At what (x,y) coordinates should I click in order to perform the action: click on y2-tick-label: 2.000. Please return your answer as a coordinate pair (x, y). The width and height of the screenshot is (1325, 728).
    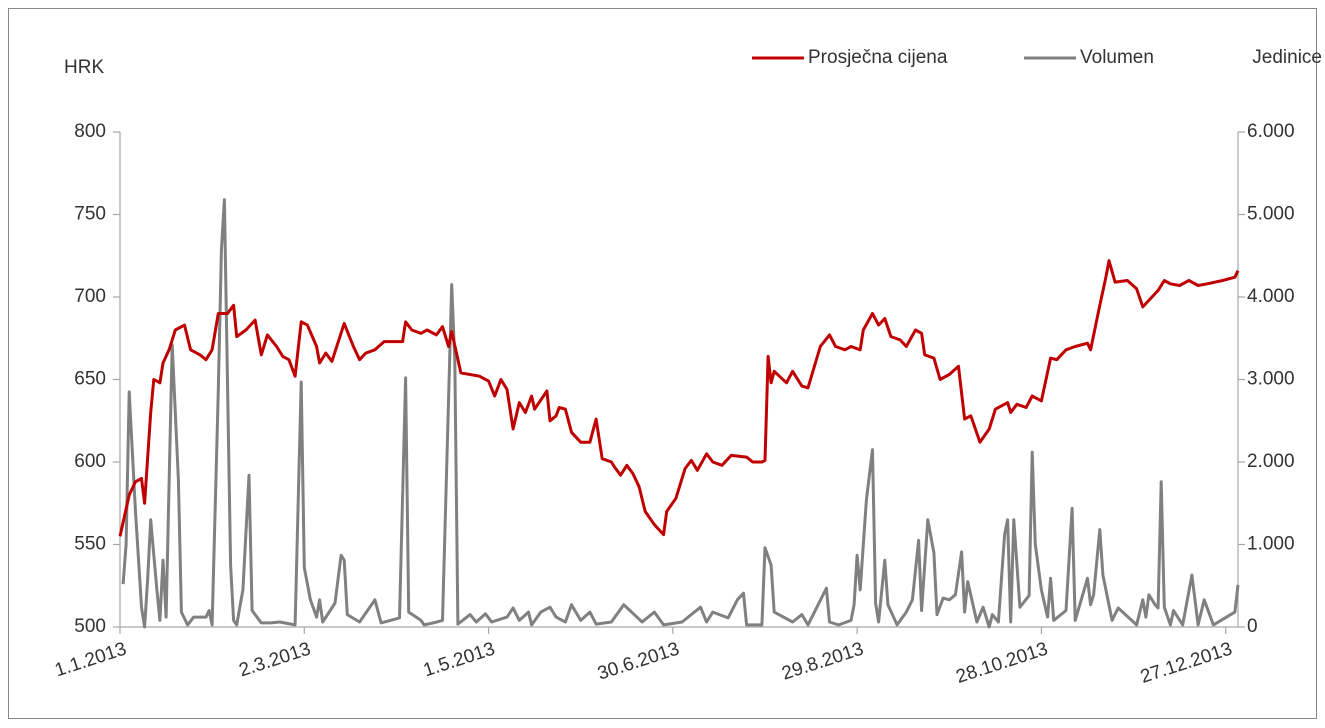
    Looking at the image, I should click on (1271, 461).